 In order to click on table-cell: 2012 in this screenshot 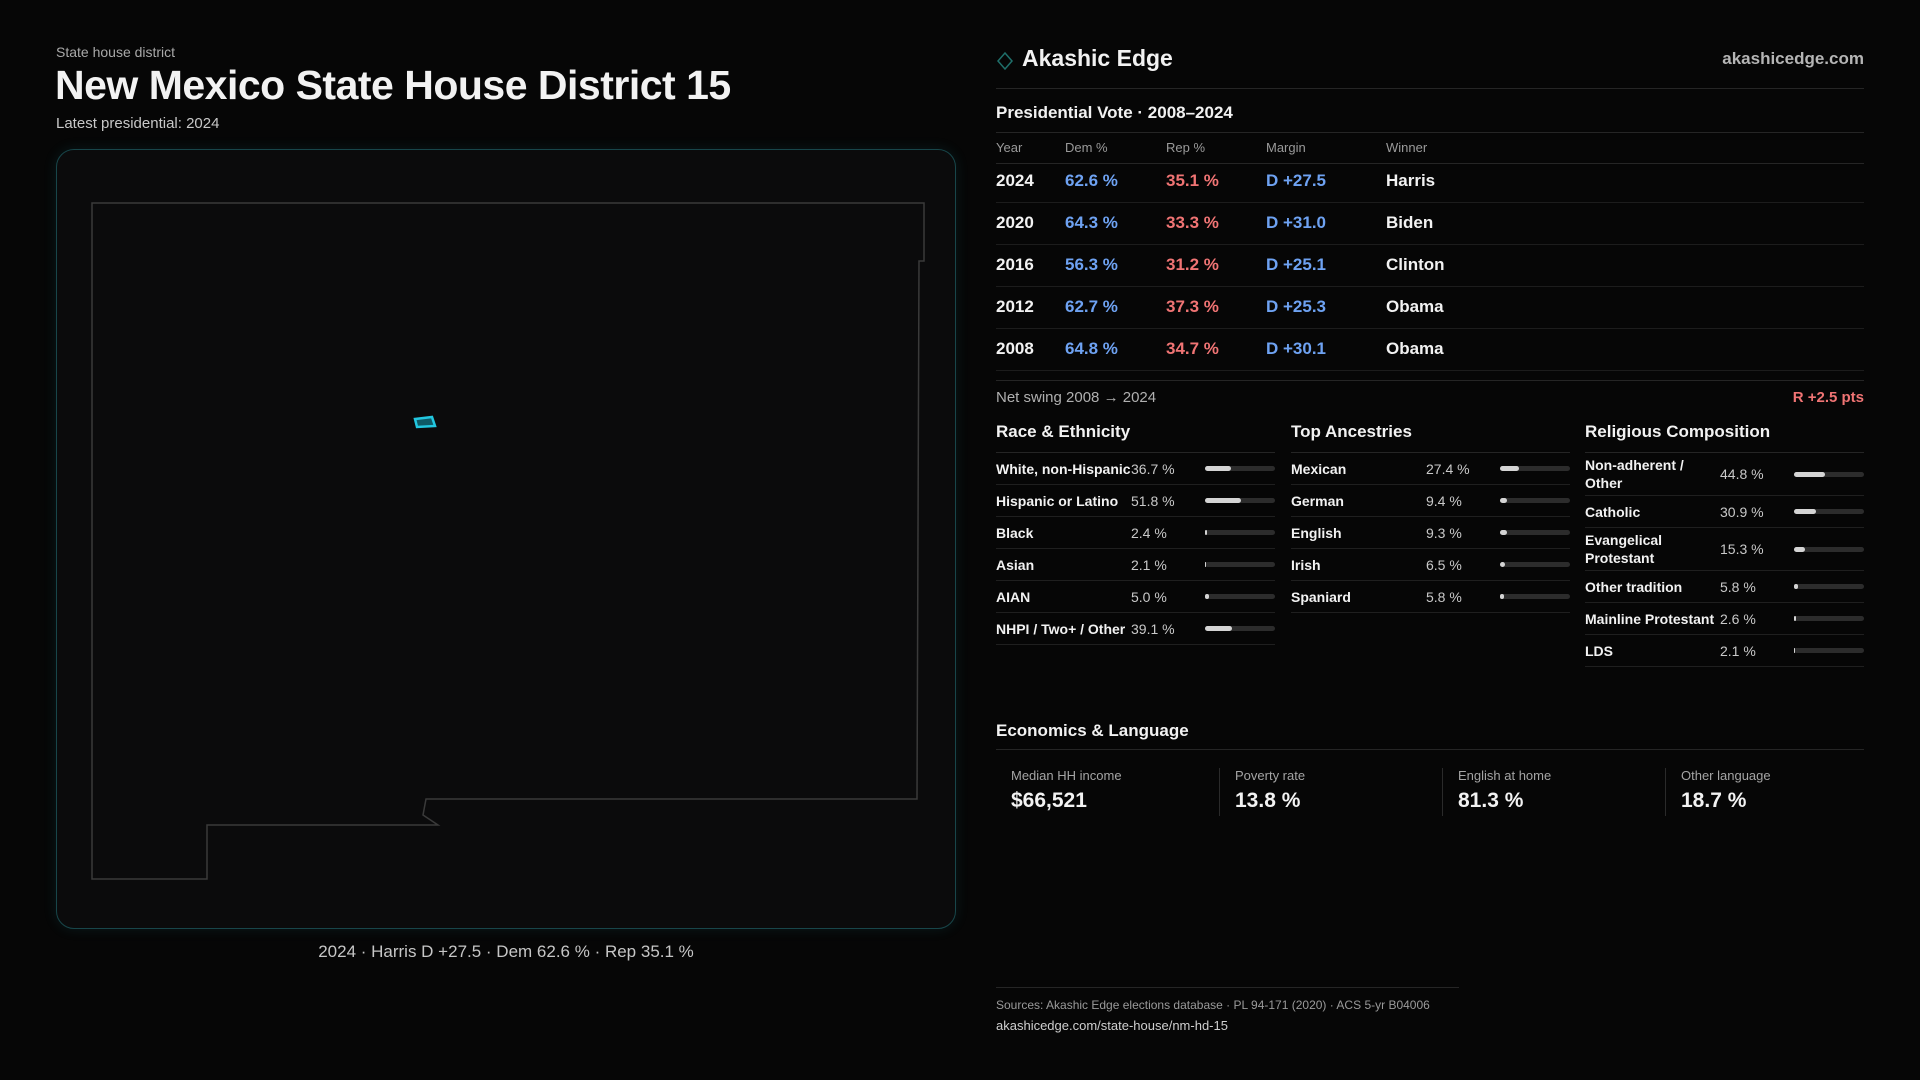, I will do `click(1015, 306)`.